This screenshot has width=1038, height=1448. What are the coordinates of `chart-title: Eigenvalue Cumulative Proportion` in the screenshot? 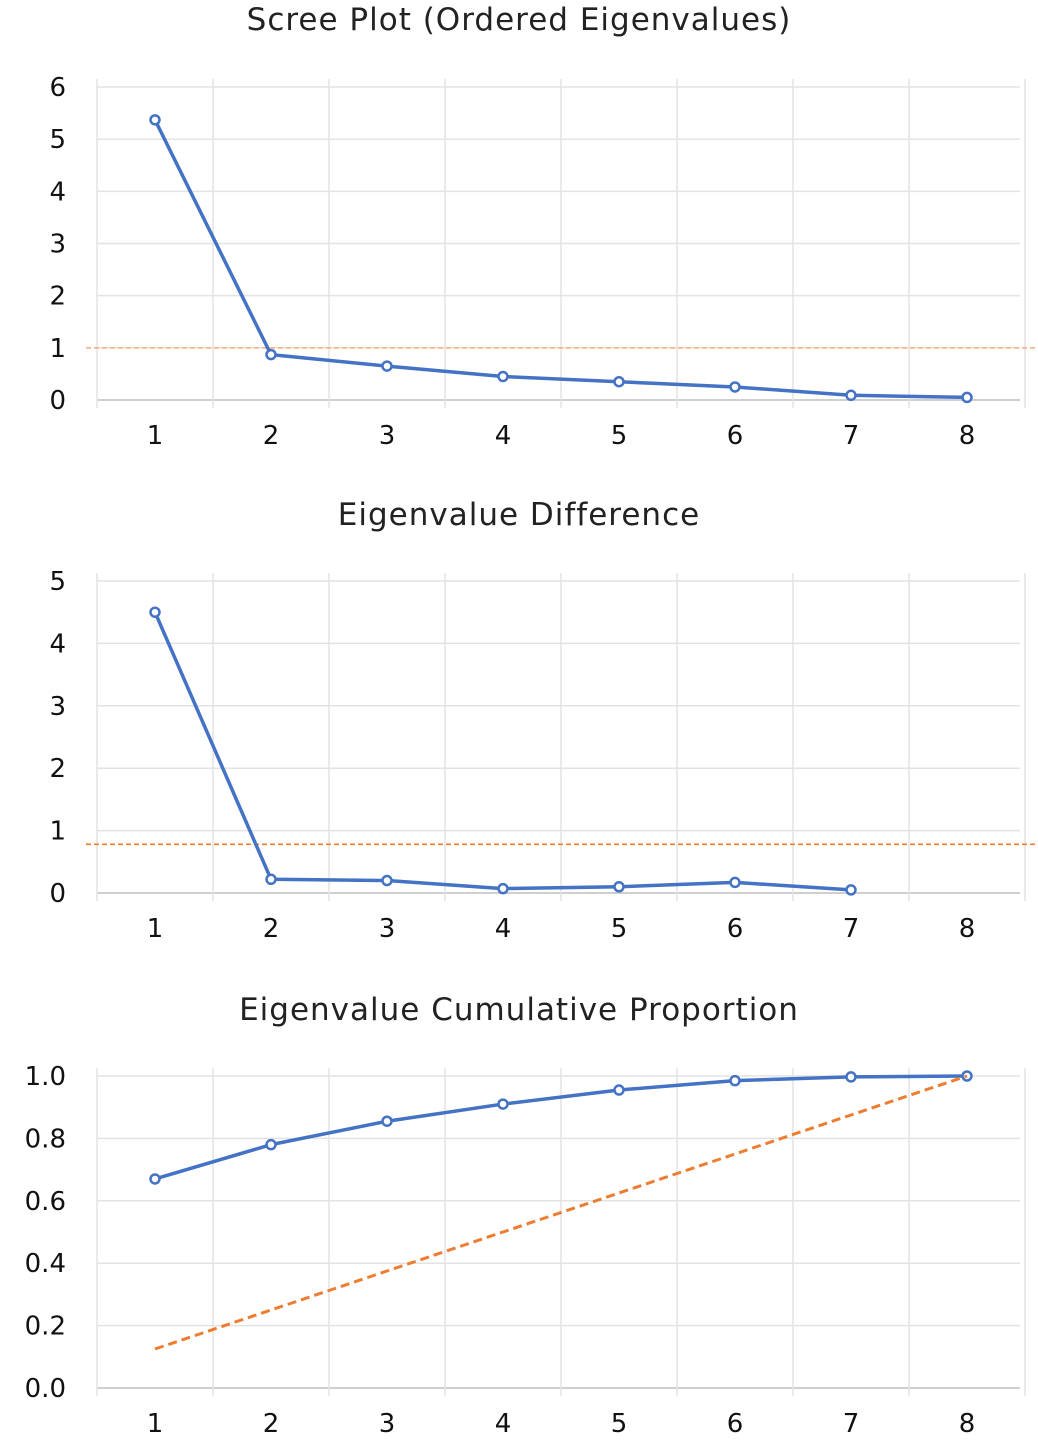 It's located at (519, 1010).